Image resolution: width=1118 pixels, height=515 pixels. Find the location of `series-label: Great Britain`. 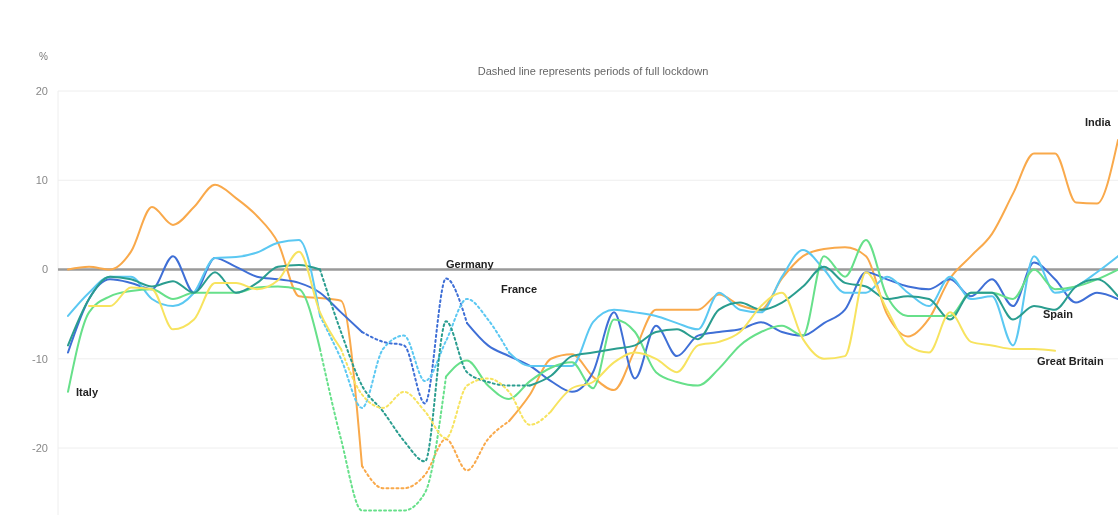

series-label: Great Britain is located at coordinates (1070, 360).